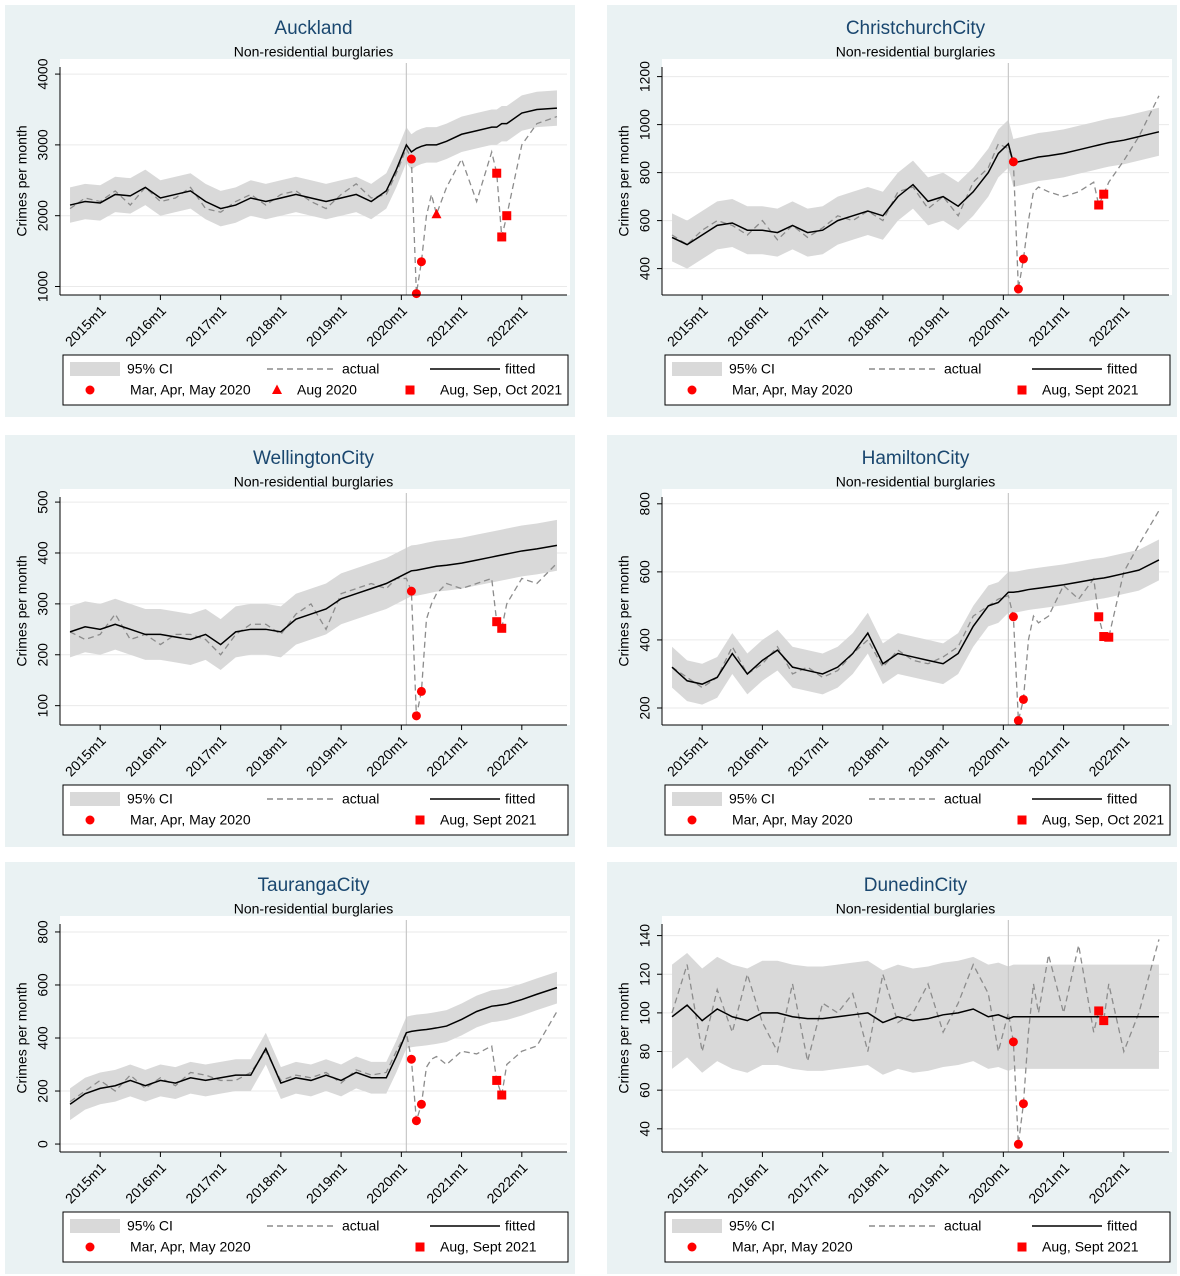 The width and height of the screenshot is (1180, 1276). What do you see at coordinates (43, 1144) in the screenshot?
I see `y-tick-label: 0` at bounding box center [43, 1144].